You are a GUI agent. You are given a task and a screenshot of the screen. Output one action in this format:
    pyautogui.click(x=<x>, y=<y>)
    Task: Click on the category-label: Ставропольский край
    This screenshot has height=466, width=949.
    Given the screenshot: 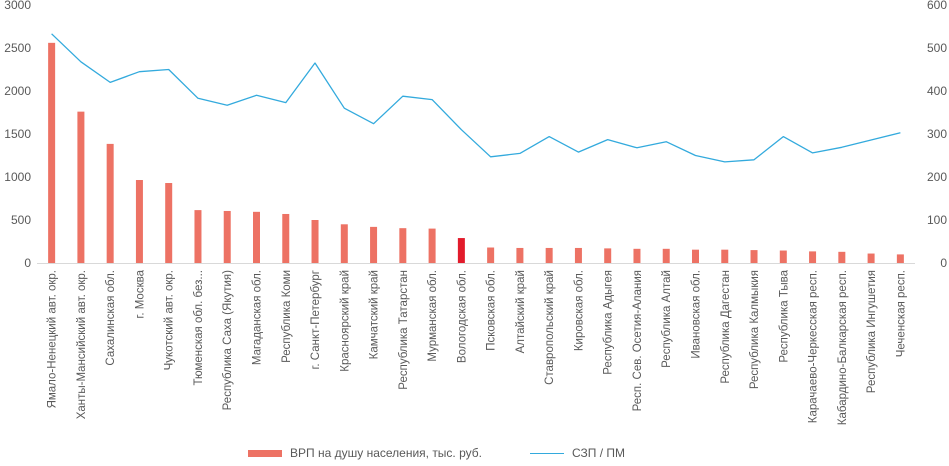 What is the action you would take?
    pyautogui.click(x=550, y=327)
    